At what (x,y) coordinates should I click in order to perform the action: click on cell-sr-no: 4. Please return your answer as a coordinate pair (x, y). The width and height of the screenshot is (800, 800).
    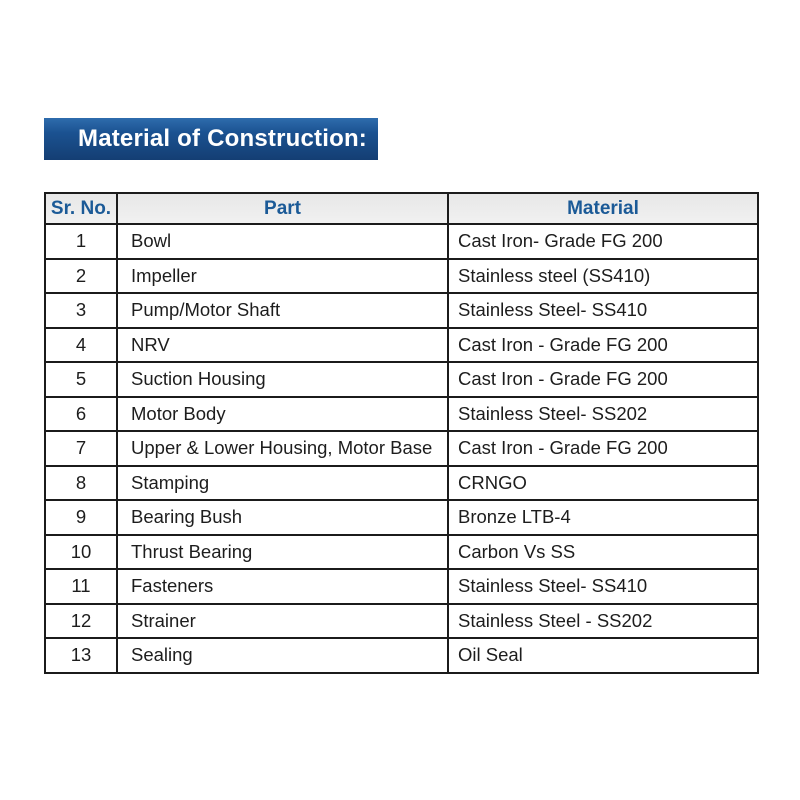
    Looking at the image, I should click on (81, 344).